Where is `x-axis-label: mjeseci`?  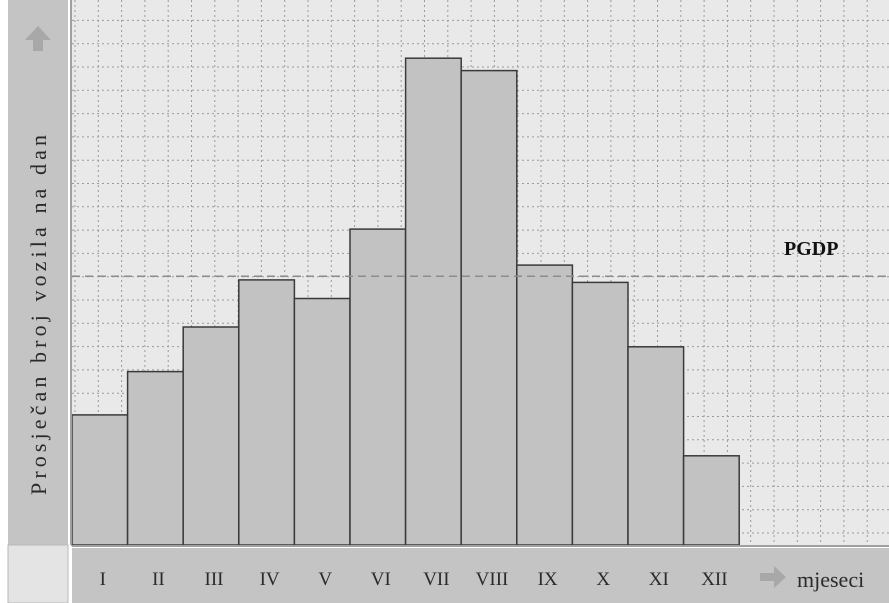
x-axis-label: mjeseci is located at coordinates (830, 579).